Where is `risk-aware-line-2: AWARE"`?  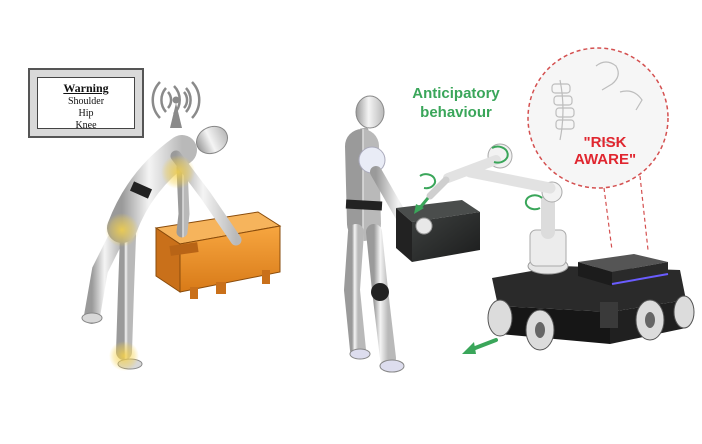
risk-aware-line-2: AWARE" is located at coordinates (605, 159).